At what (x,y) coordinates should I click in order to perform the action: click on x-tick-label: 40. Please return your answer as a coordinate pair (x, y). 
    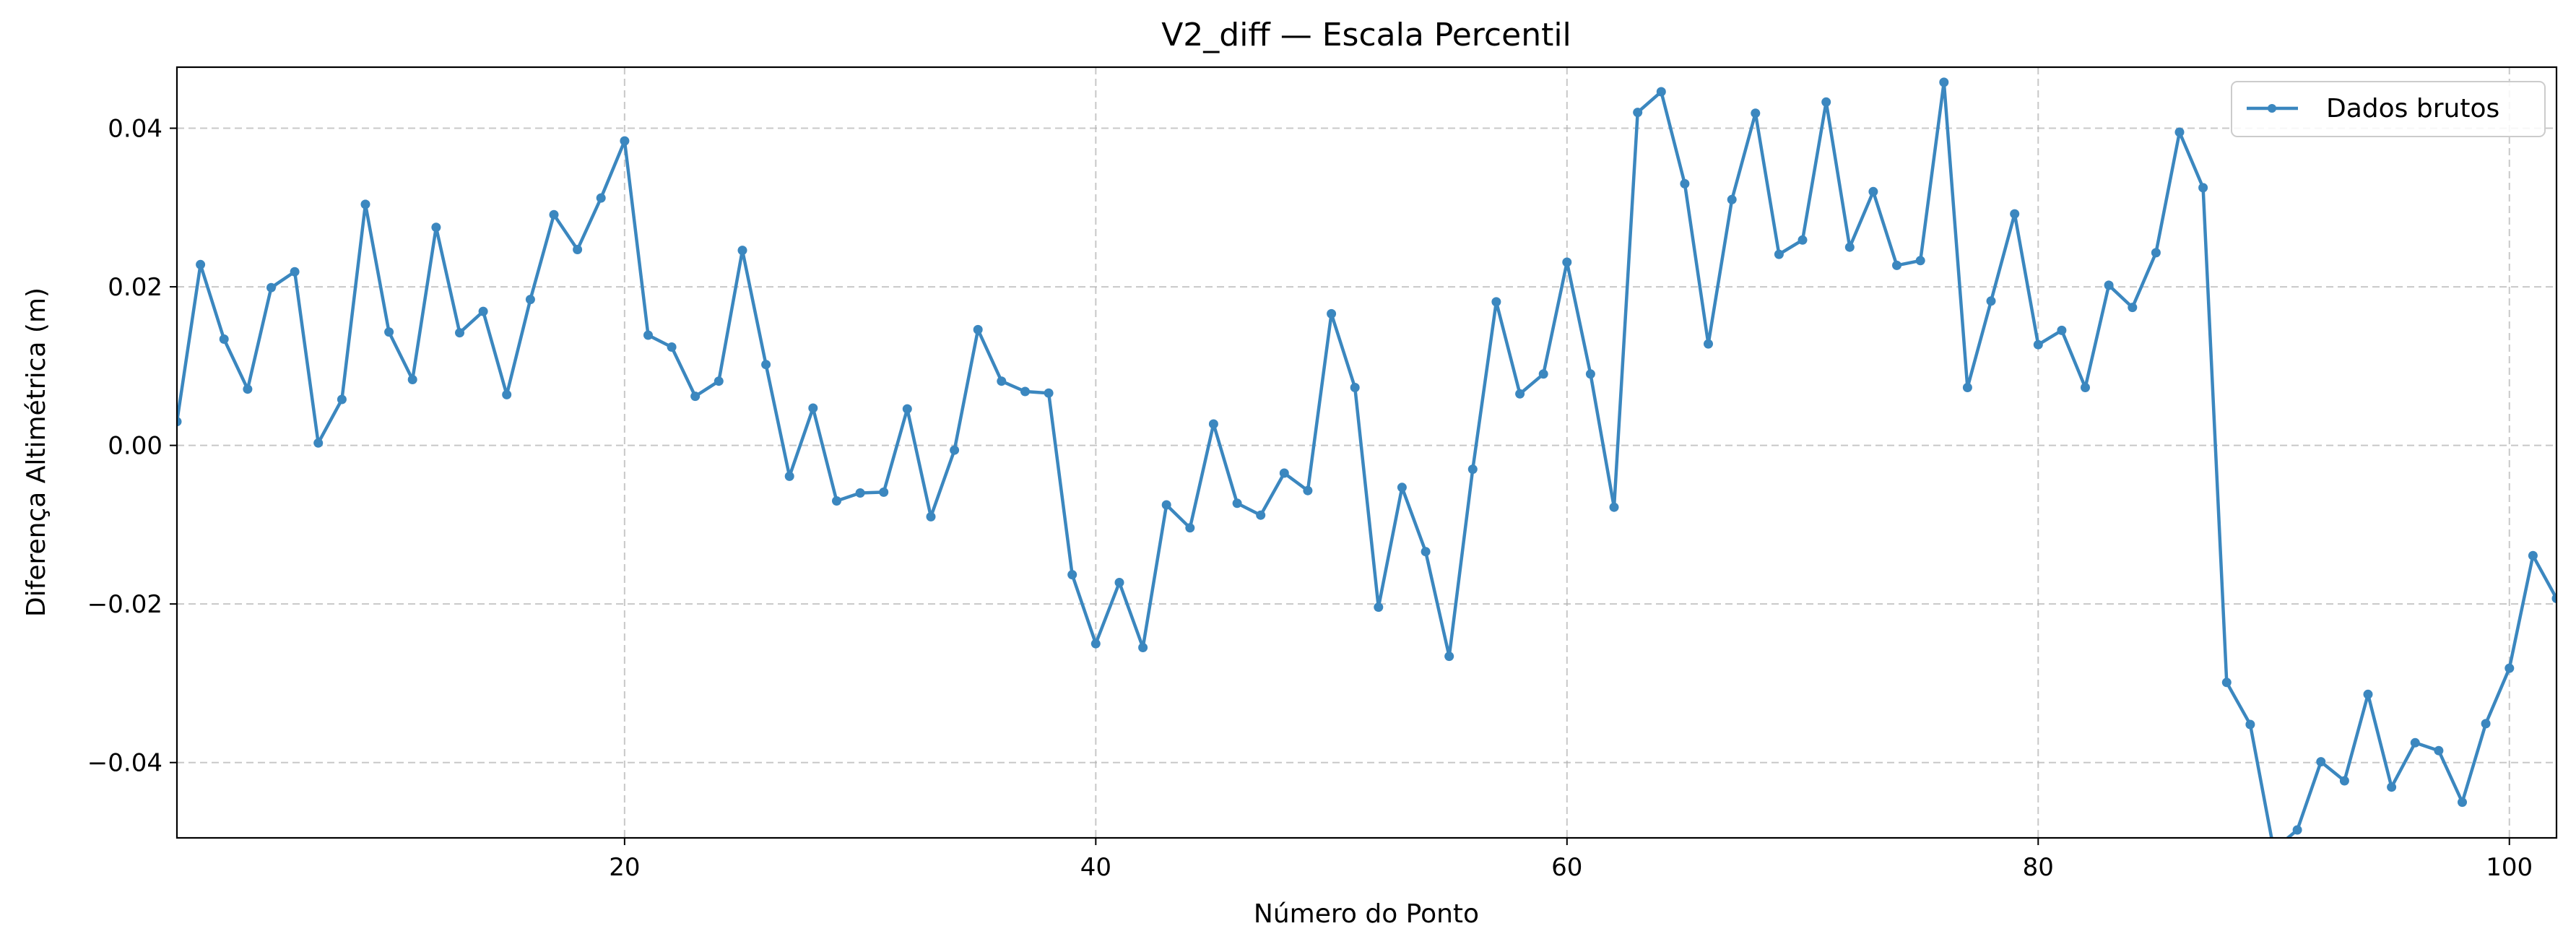
    Looking at the image, I should click on (1095, 867).